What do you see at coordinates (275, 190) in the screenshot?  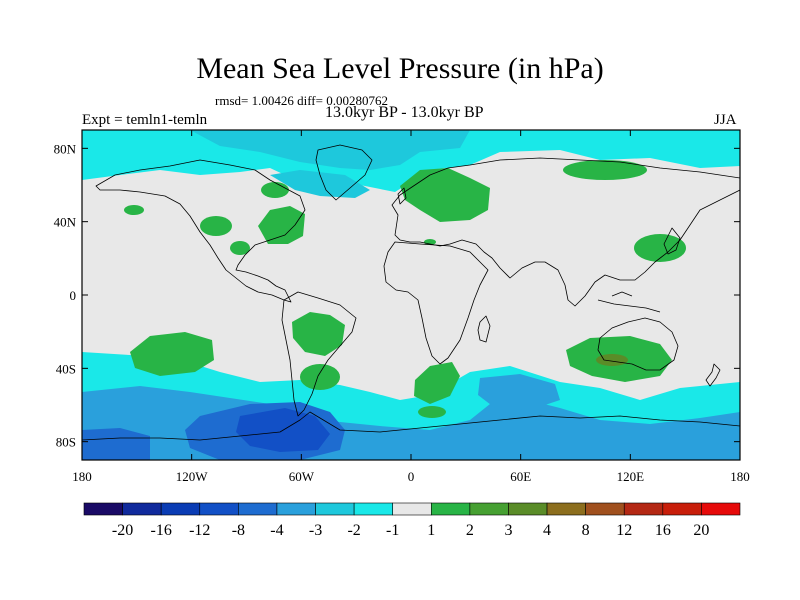 I see `region-hudson-positive` at bounding box center [275, 190].